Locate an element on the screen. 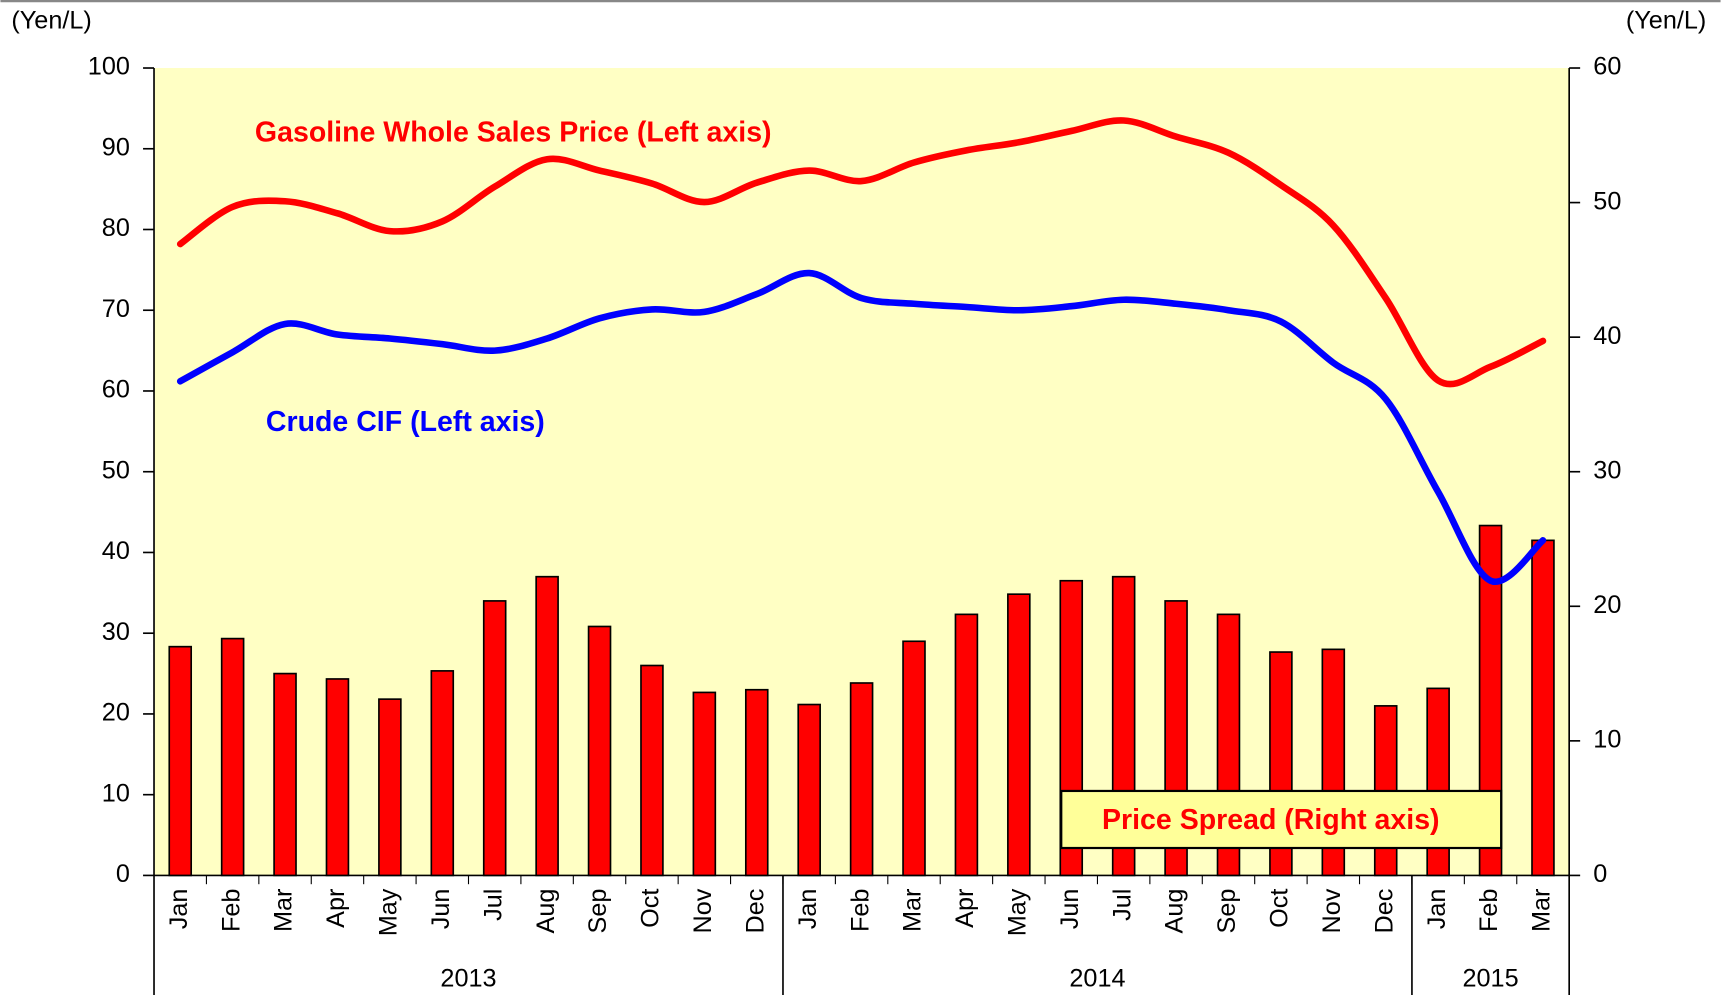 Image resolution: width=1721 pixels, height=995 pixels. y-tick-label: 0 is located at coordinates (123, 874).